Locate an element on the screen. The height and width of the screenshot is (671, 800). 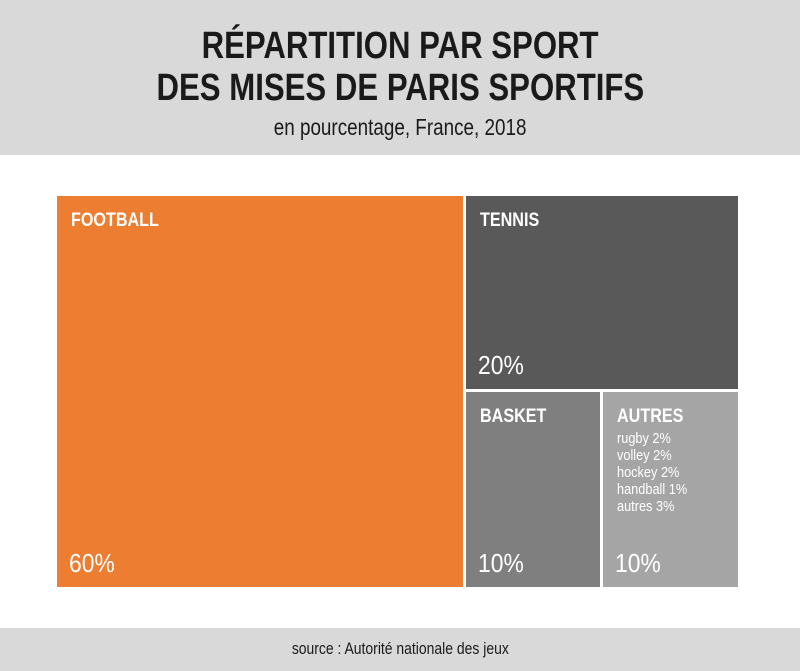
cell-value: 20% is located at coordinates (501, 365).